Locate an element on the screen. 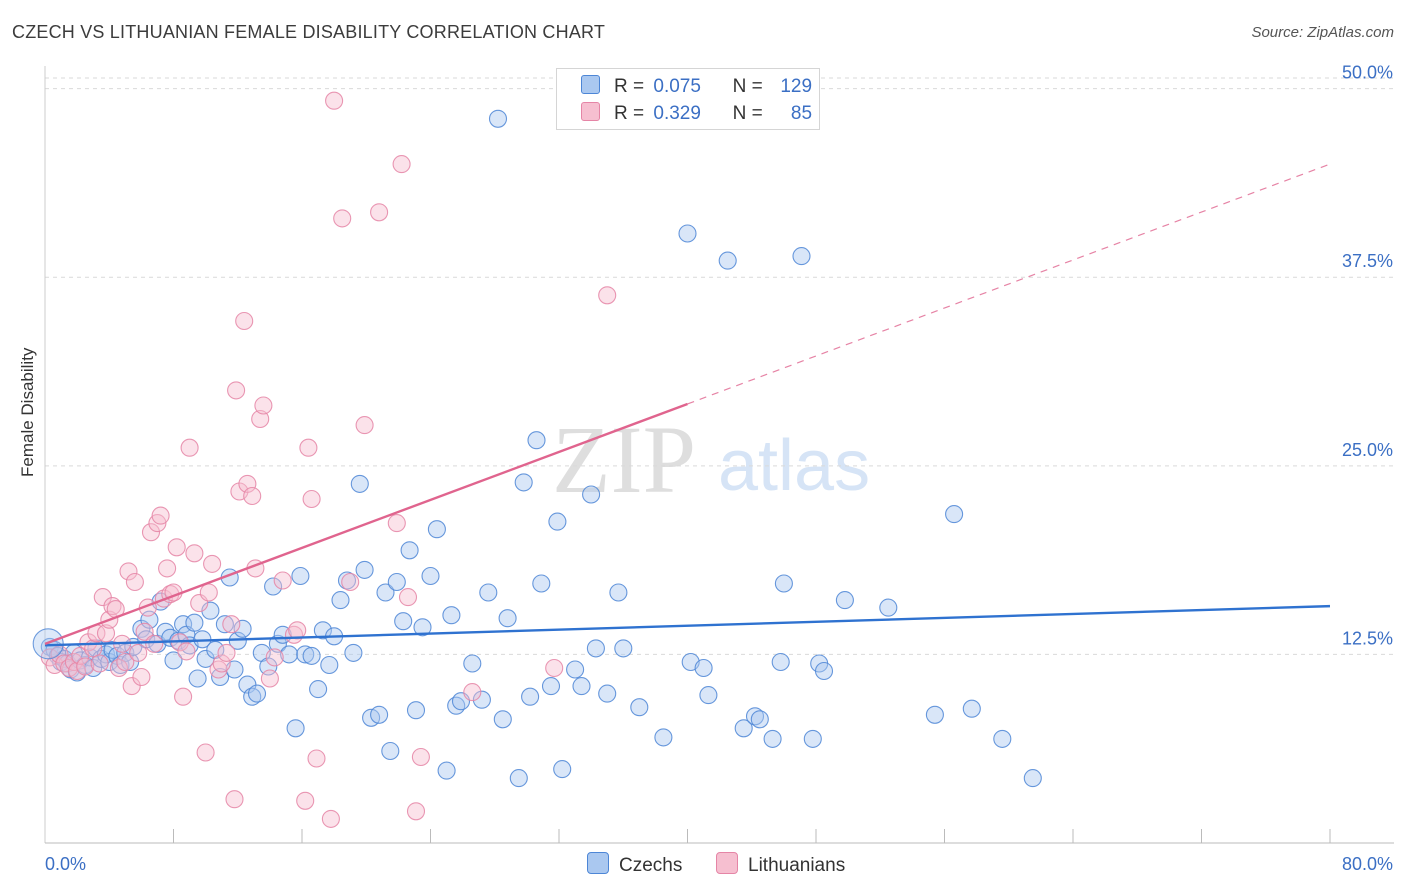  correlation-row-lithuanians: R = 0.329 N = 85 is located at coordinates (696, 114).